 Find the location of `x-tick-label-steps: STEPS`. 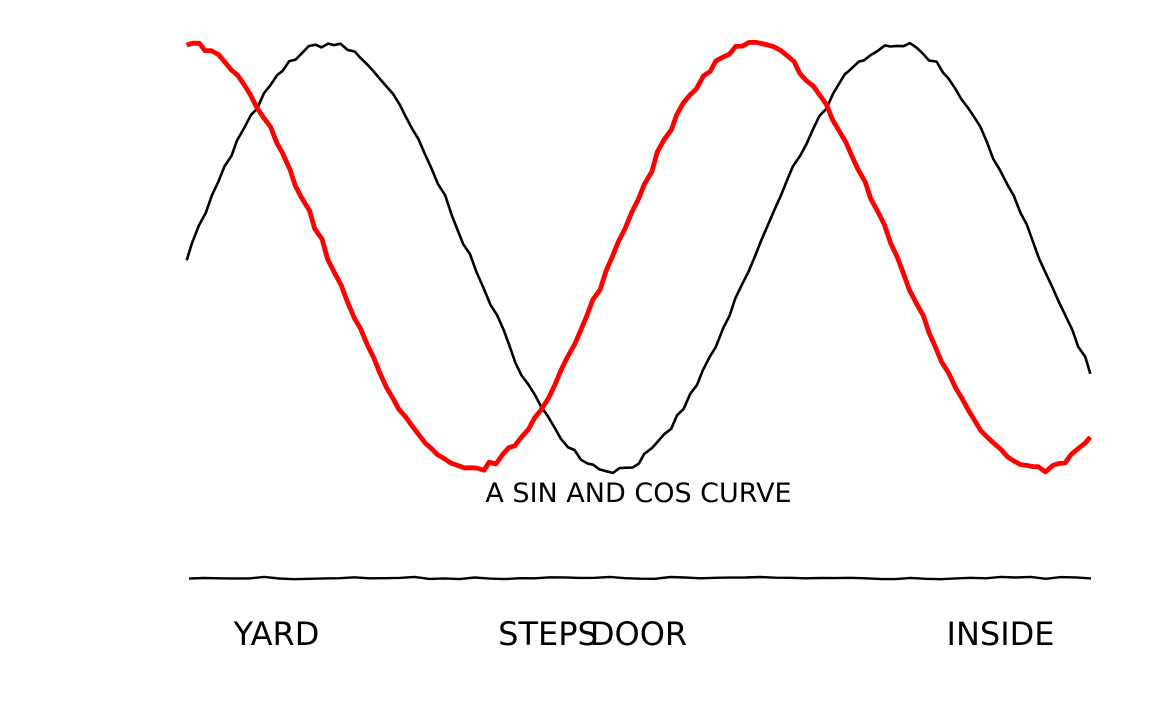

x-tick-label-steps: STEPS is located at coordinates (548, 634).